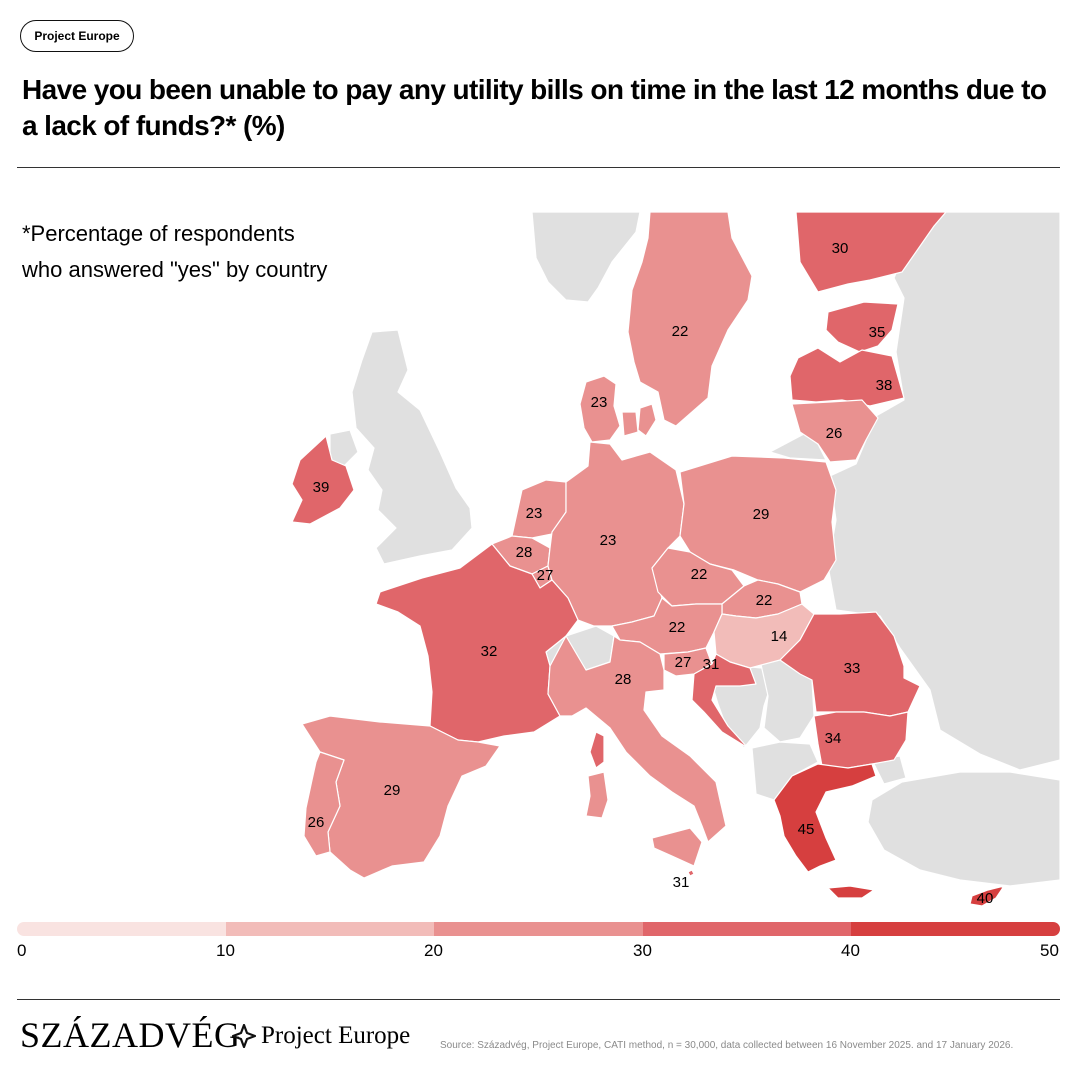  I want to click on label-latvia: 38, so click(884, 385).